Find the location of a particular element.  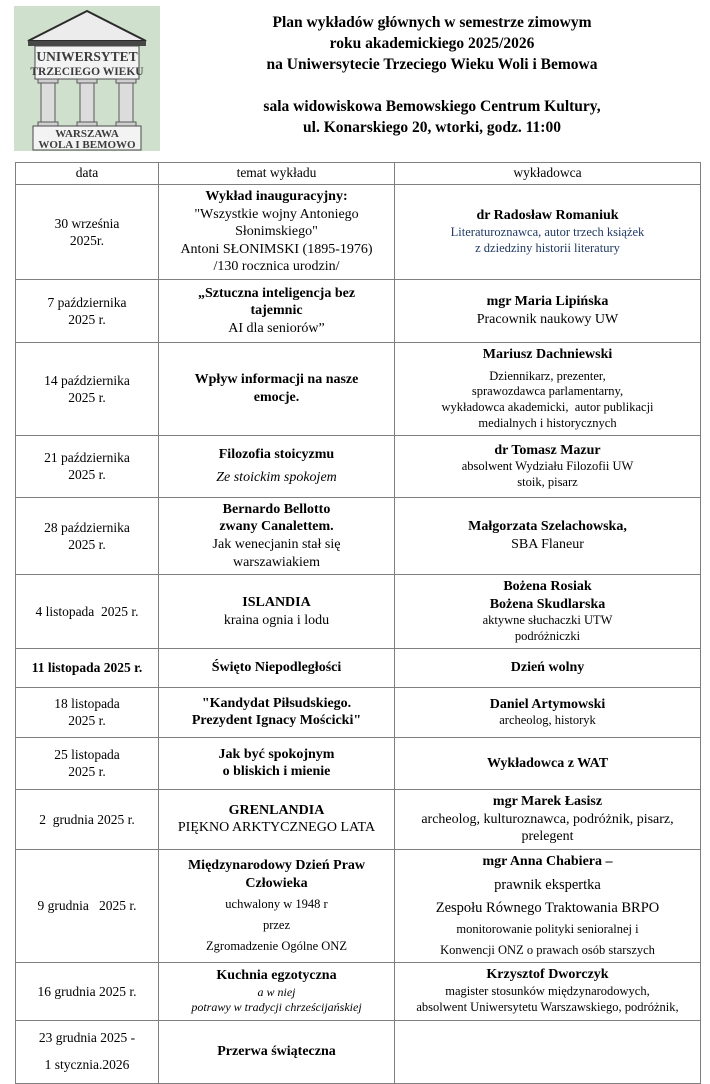

lecturer-line: Małgorzata Szelachowska, is located at coordinates (547, 527).